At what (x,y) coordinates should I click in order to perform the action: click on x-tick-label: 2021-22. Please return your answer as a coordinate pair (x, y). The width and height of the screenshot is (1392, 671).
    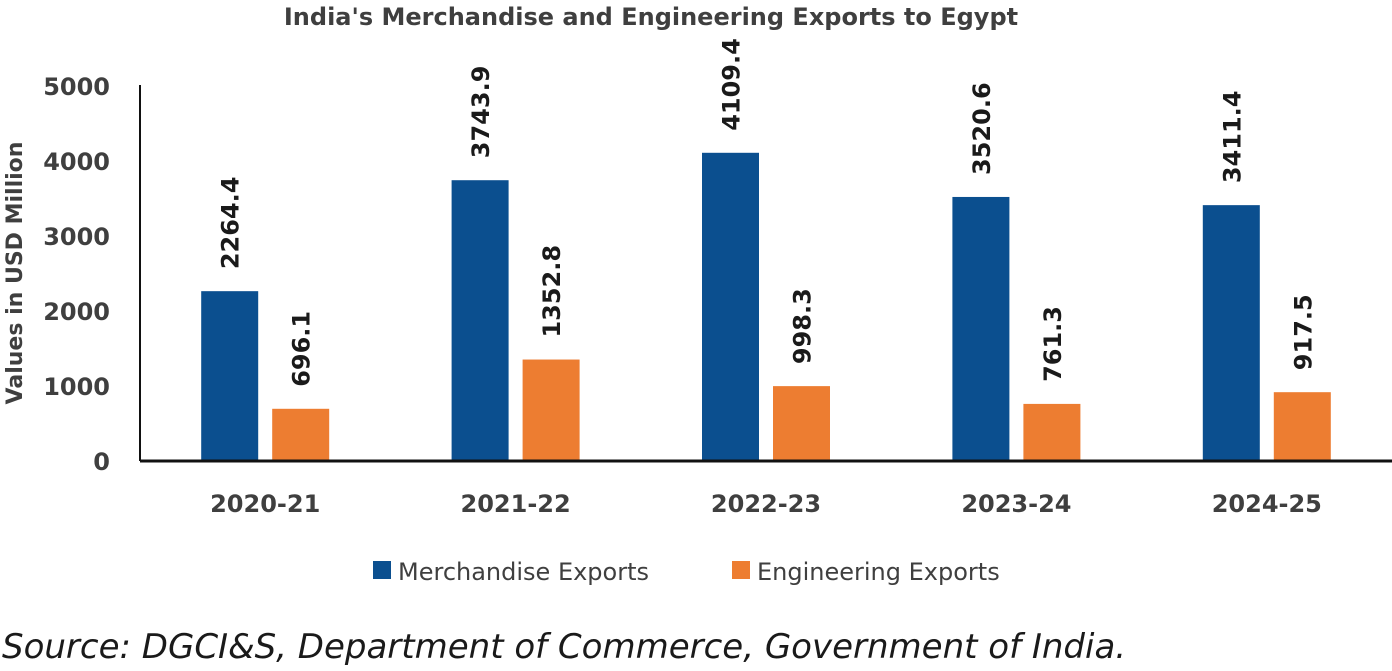
    Looking at the image, I should click on (516, 504).